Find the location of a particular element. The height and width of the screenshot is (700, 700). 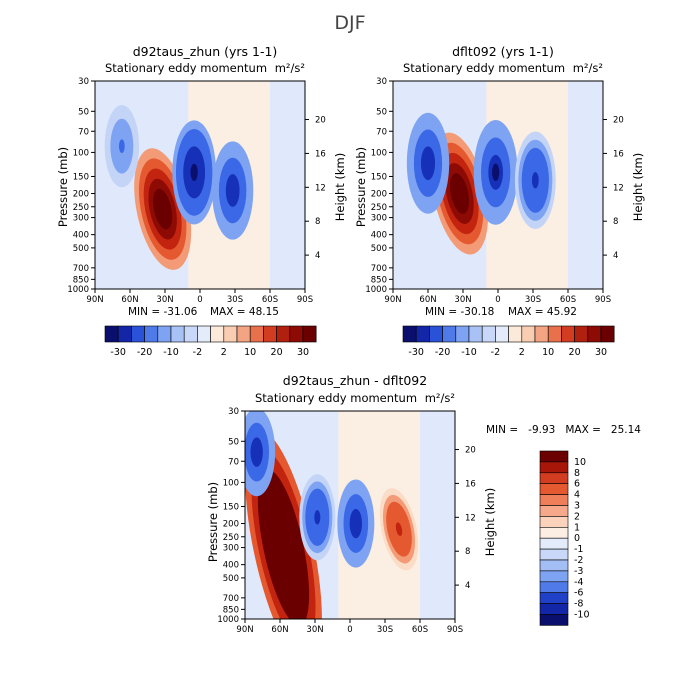

left-ytick-label-150: 150 is located at coordinates (81, 177).